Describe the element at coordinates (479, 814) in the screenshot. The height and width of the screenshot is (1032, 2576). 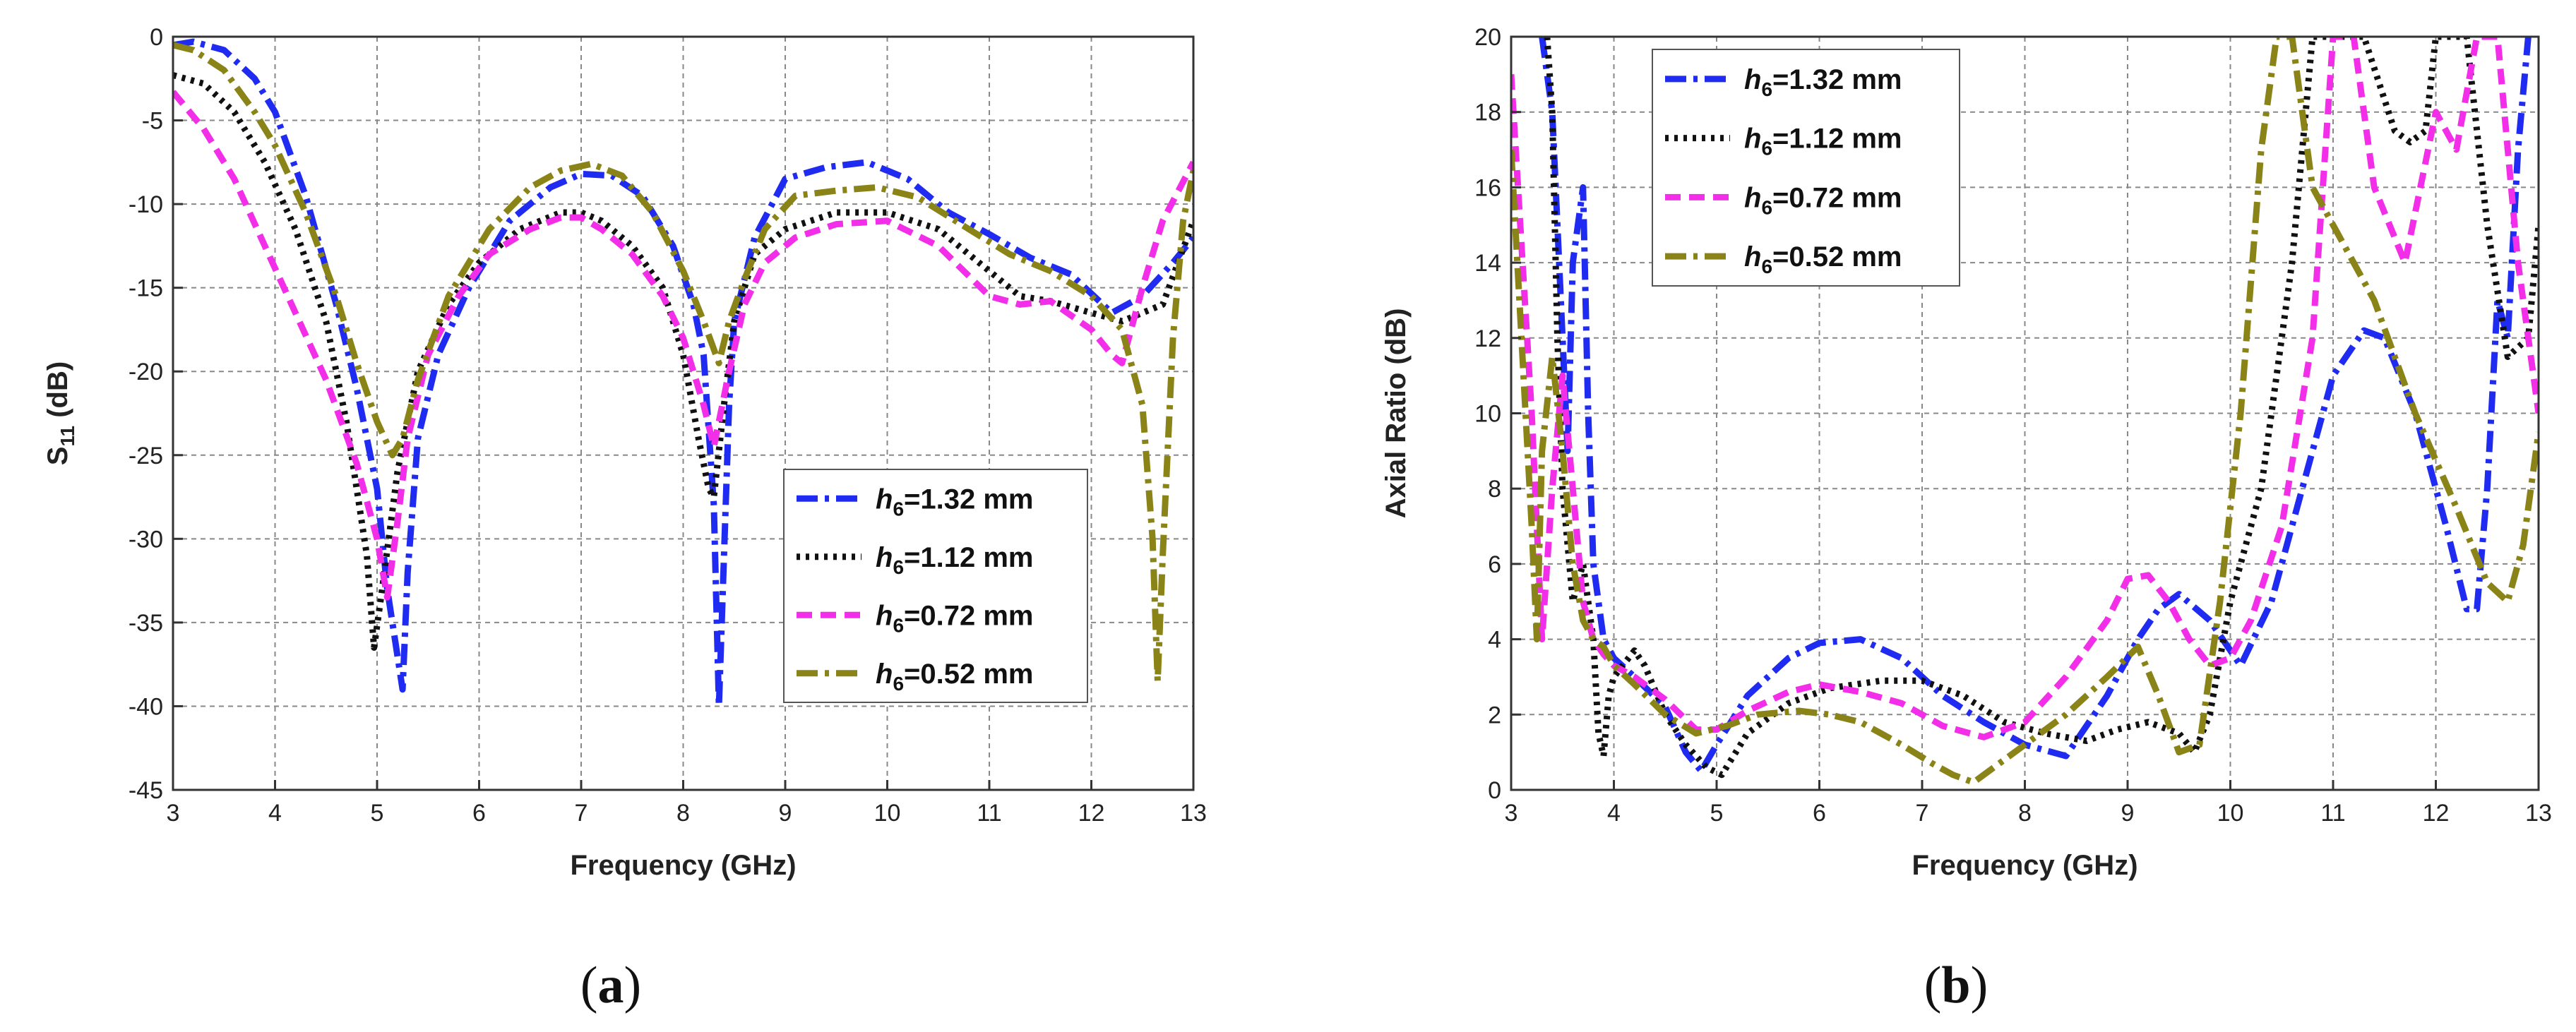
I see `x-tick-label-a: 6` at that location.